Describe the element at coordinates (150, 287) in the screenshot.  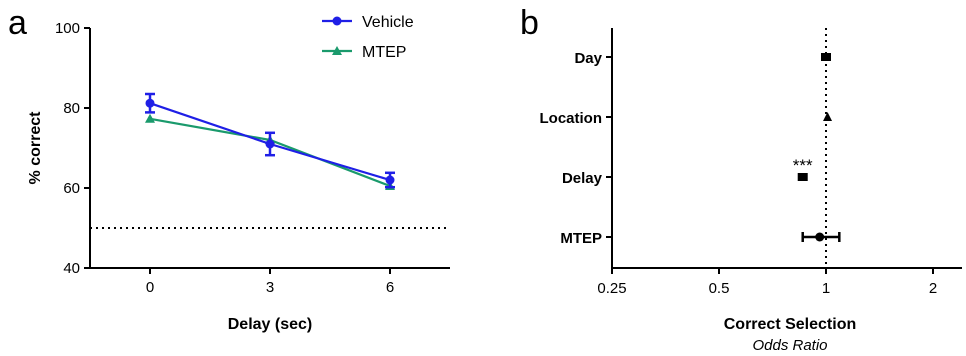
I see `x-tick-label: 0` at that location.